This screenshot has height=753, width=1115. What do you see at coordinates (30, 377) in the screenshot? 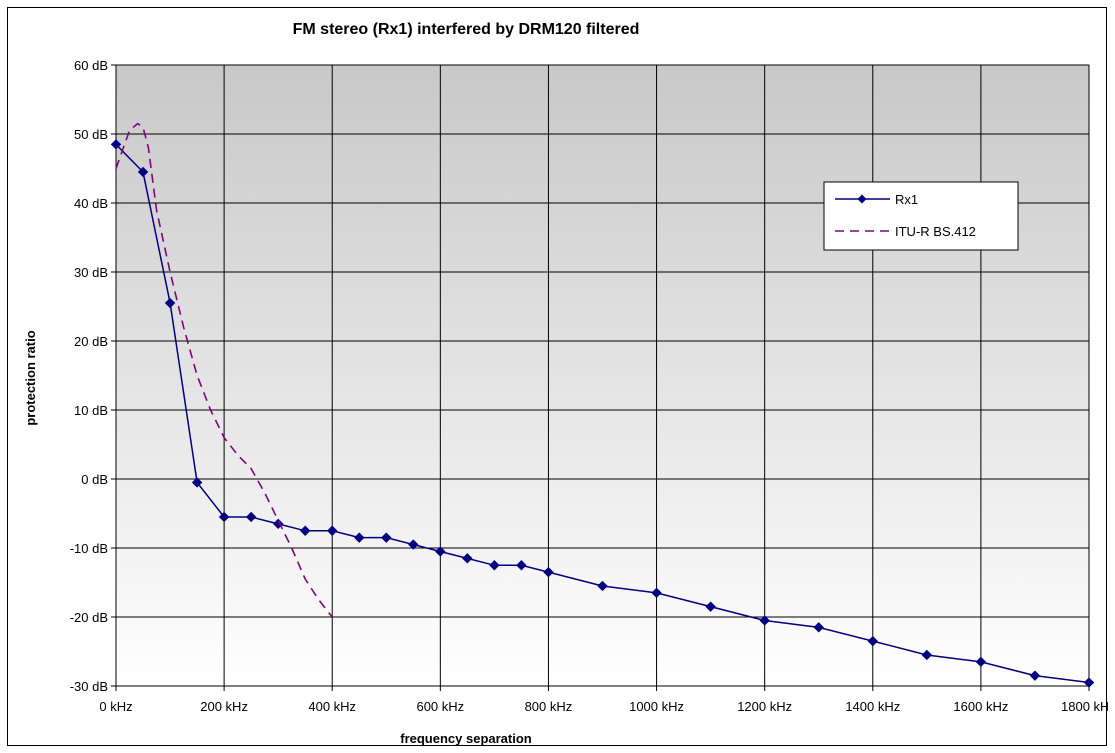
I see `y-axis-title: protection ratio` at bounding box center [30, 377].